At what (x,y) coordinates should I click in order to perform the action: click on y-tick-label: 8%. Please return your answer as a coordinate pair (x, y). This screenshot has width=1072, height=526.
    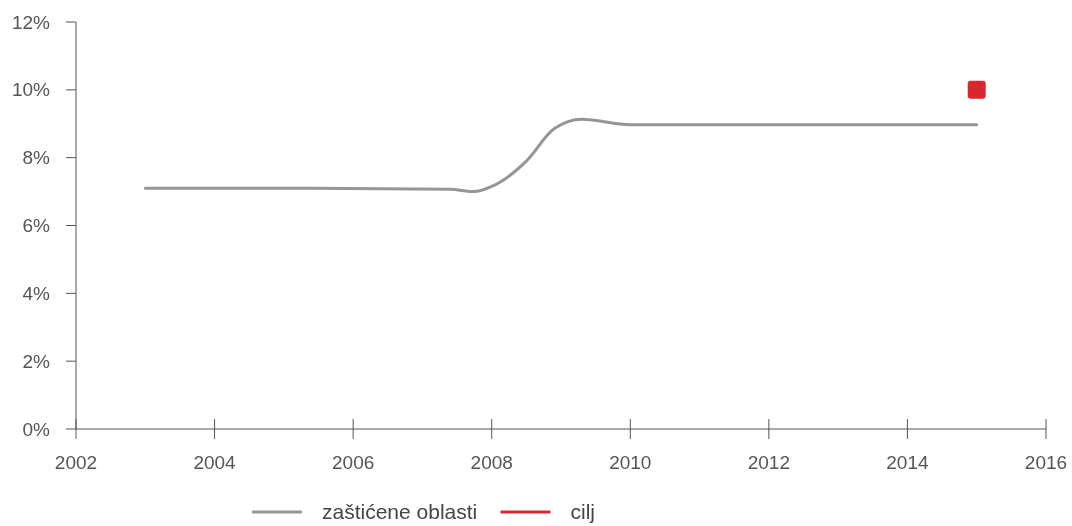
    Looking at the image, I should click on (36, 158).